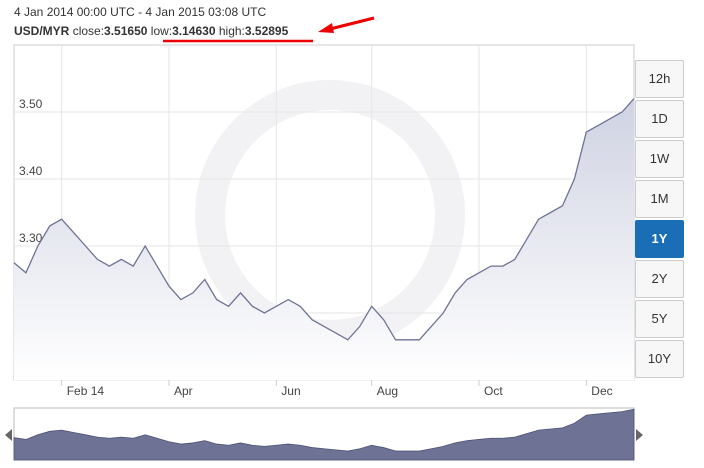 The height and width of the screenshot is (468, 704). Describe the element at coordinates (493, 391) in the screenshot. I see `x-tick-label: Oct` at that location.